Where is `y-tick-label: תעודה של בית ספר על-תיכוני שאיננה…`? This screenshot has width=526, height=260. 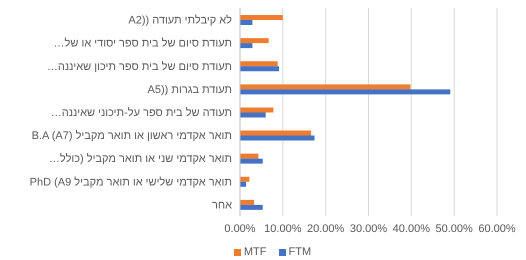 y-tick-label: תעודה של בית ספר על-תיכוני שאיננה… is located at coordinates (141, 113).